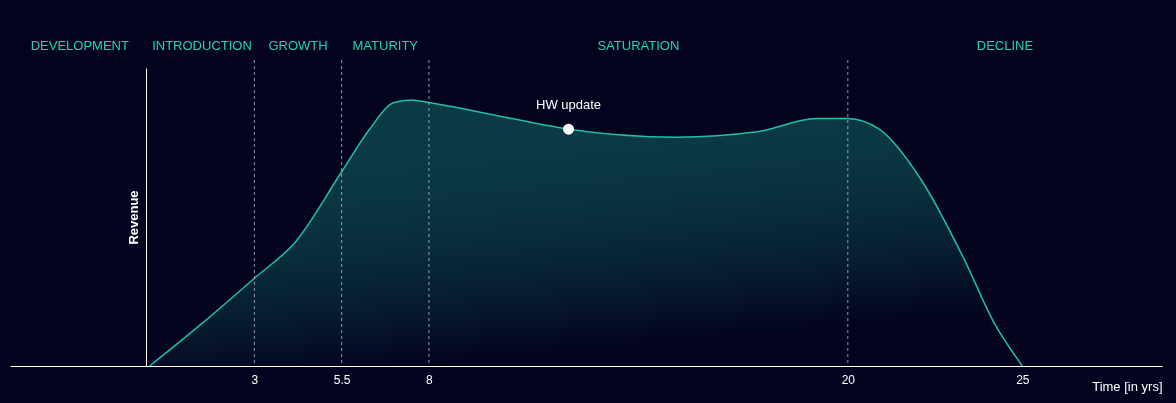 This screenshot has height=403, width=1176. Describe the element at coordinates (255, 379) in the screenshot. I see `x-tick-label: 3` at that location.